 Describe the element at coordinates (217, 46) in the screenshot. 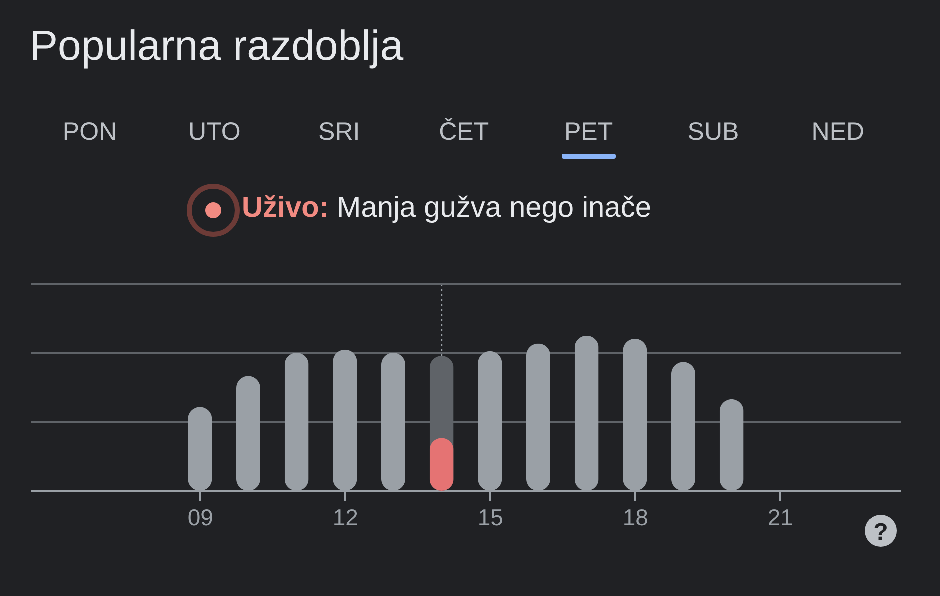

I see `chart-title: Popularna razdoblja` at that location.